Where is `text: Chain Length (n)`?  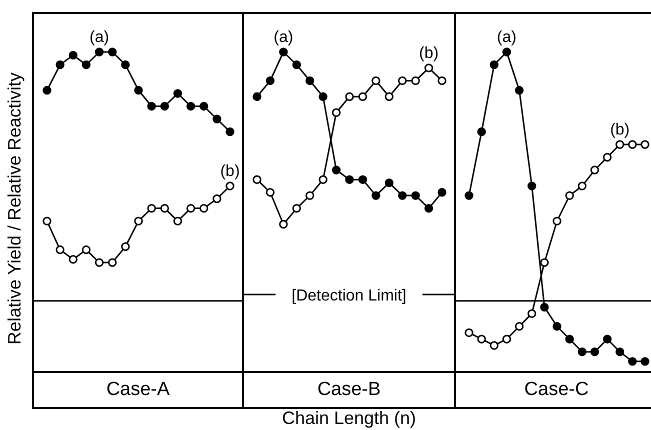
text: Chain Length (n) is located at coordinates (349, 418).